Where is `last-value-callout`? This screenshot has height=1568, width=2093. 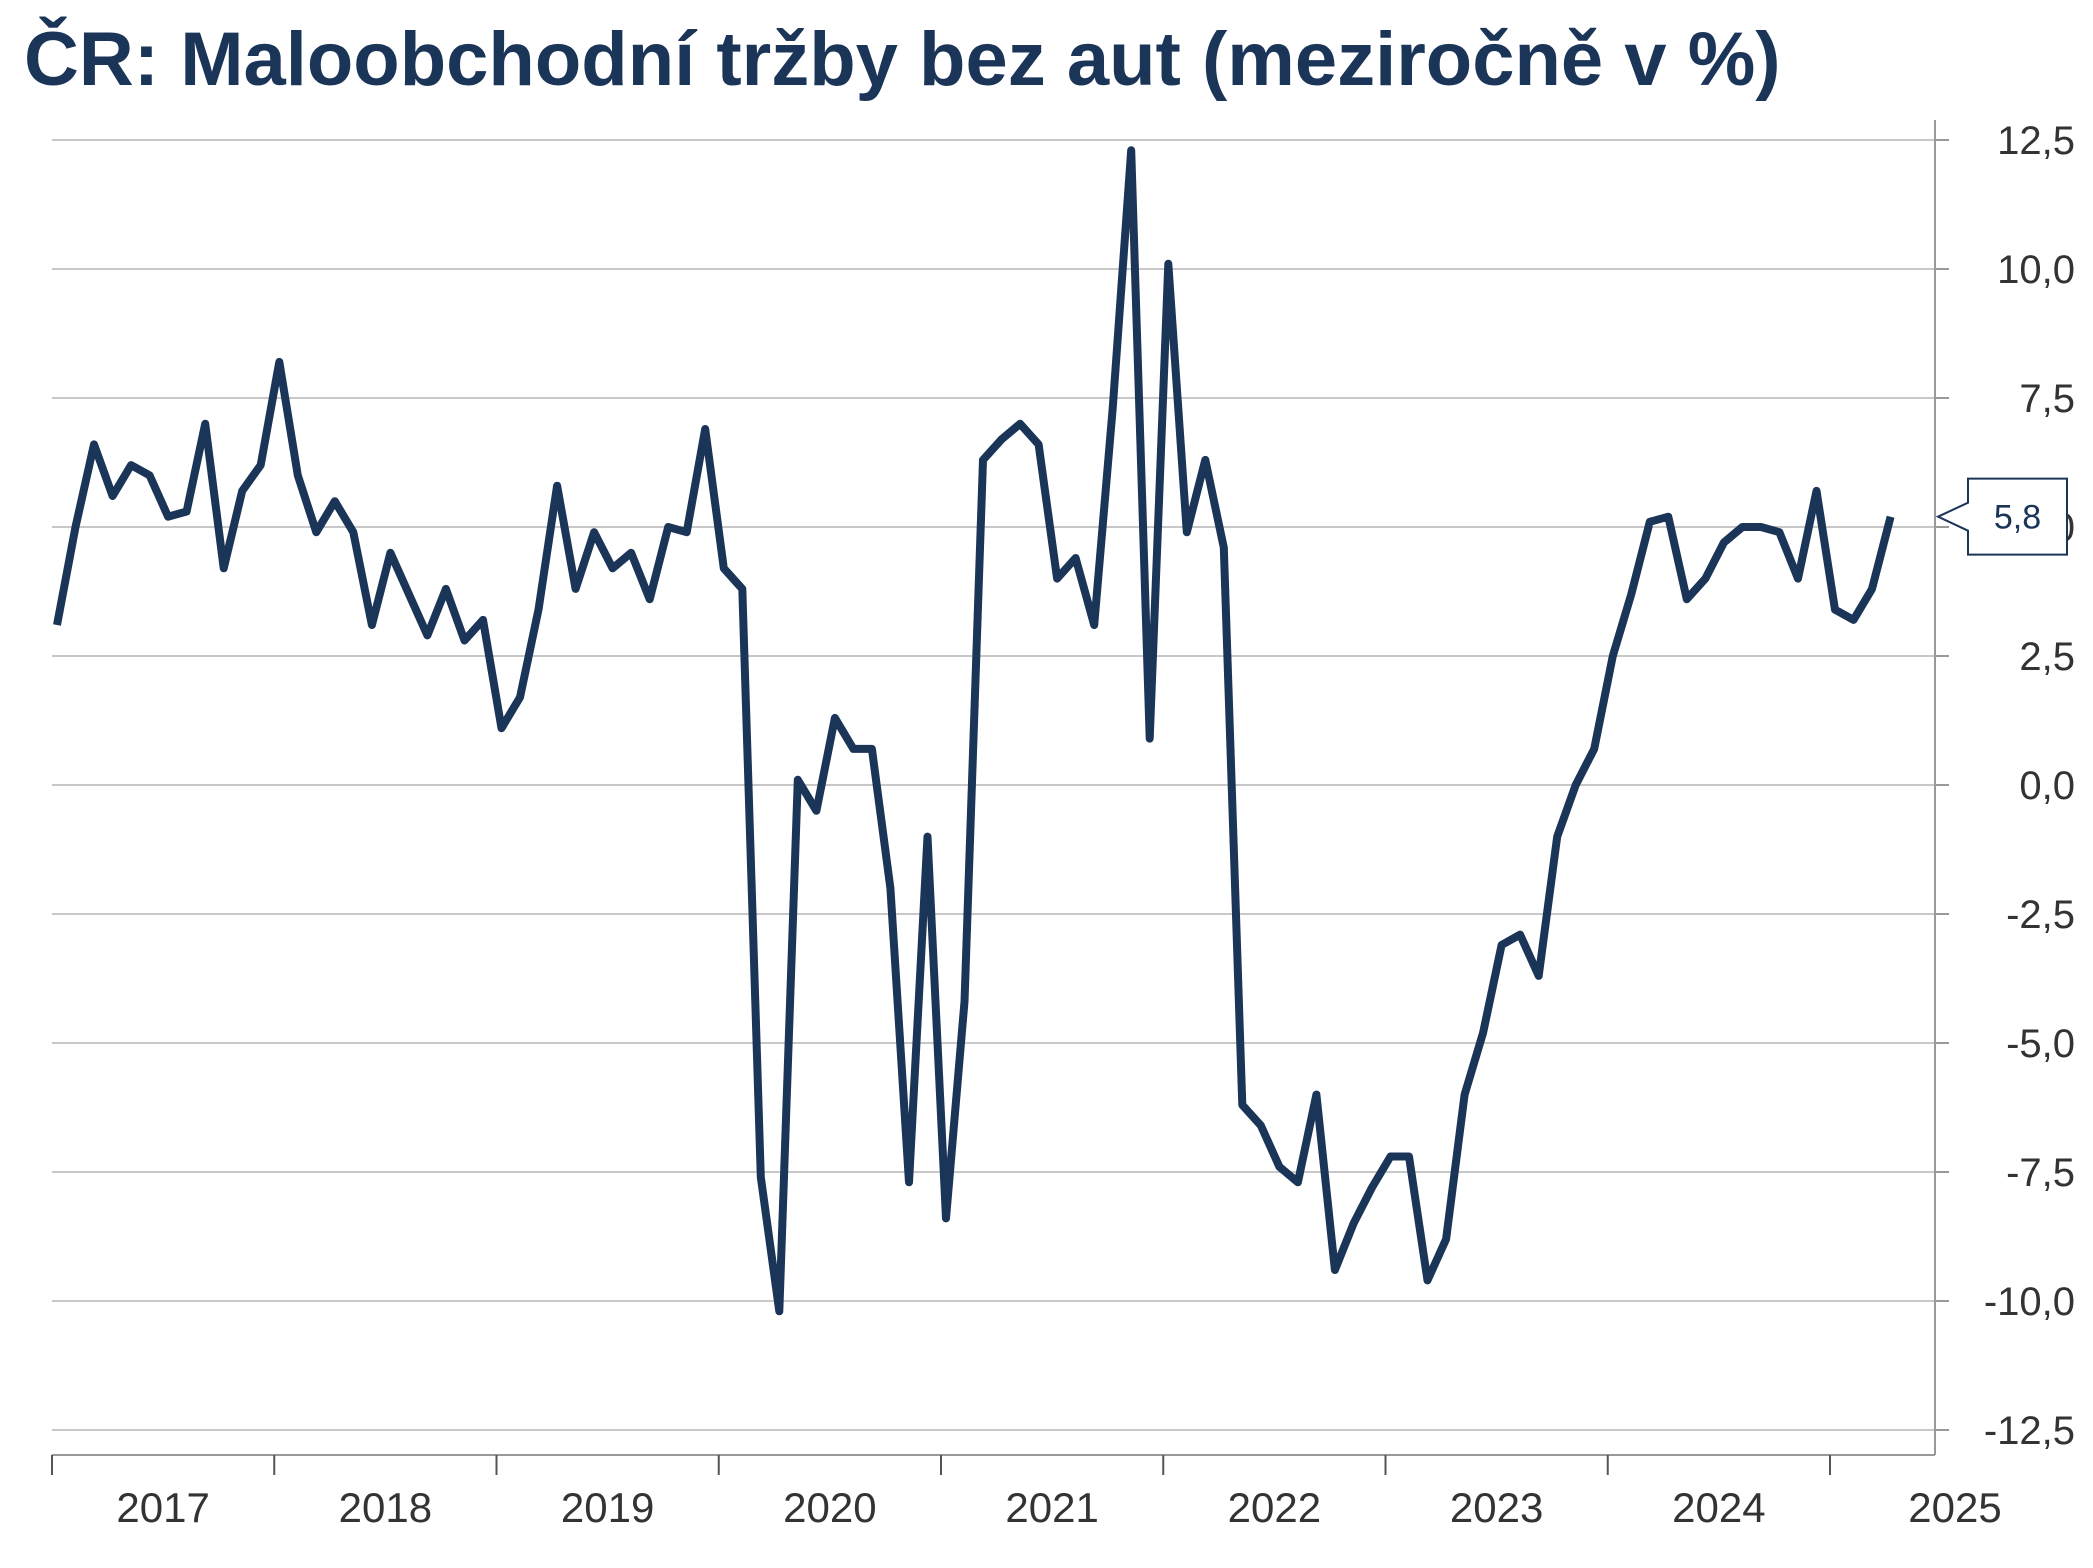
last-value-callout is located at coordinates (2001, 516).